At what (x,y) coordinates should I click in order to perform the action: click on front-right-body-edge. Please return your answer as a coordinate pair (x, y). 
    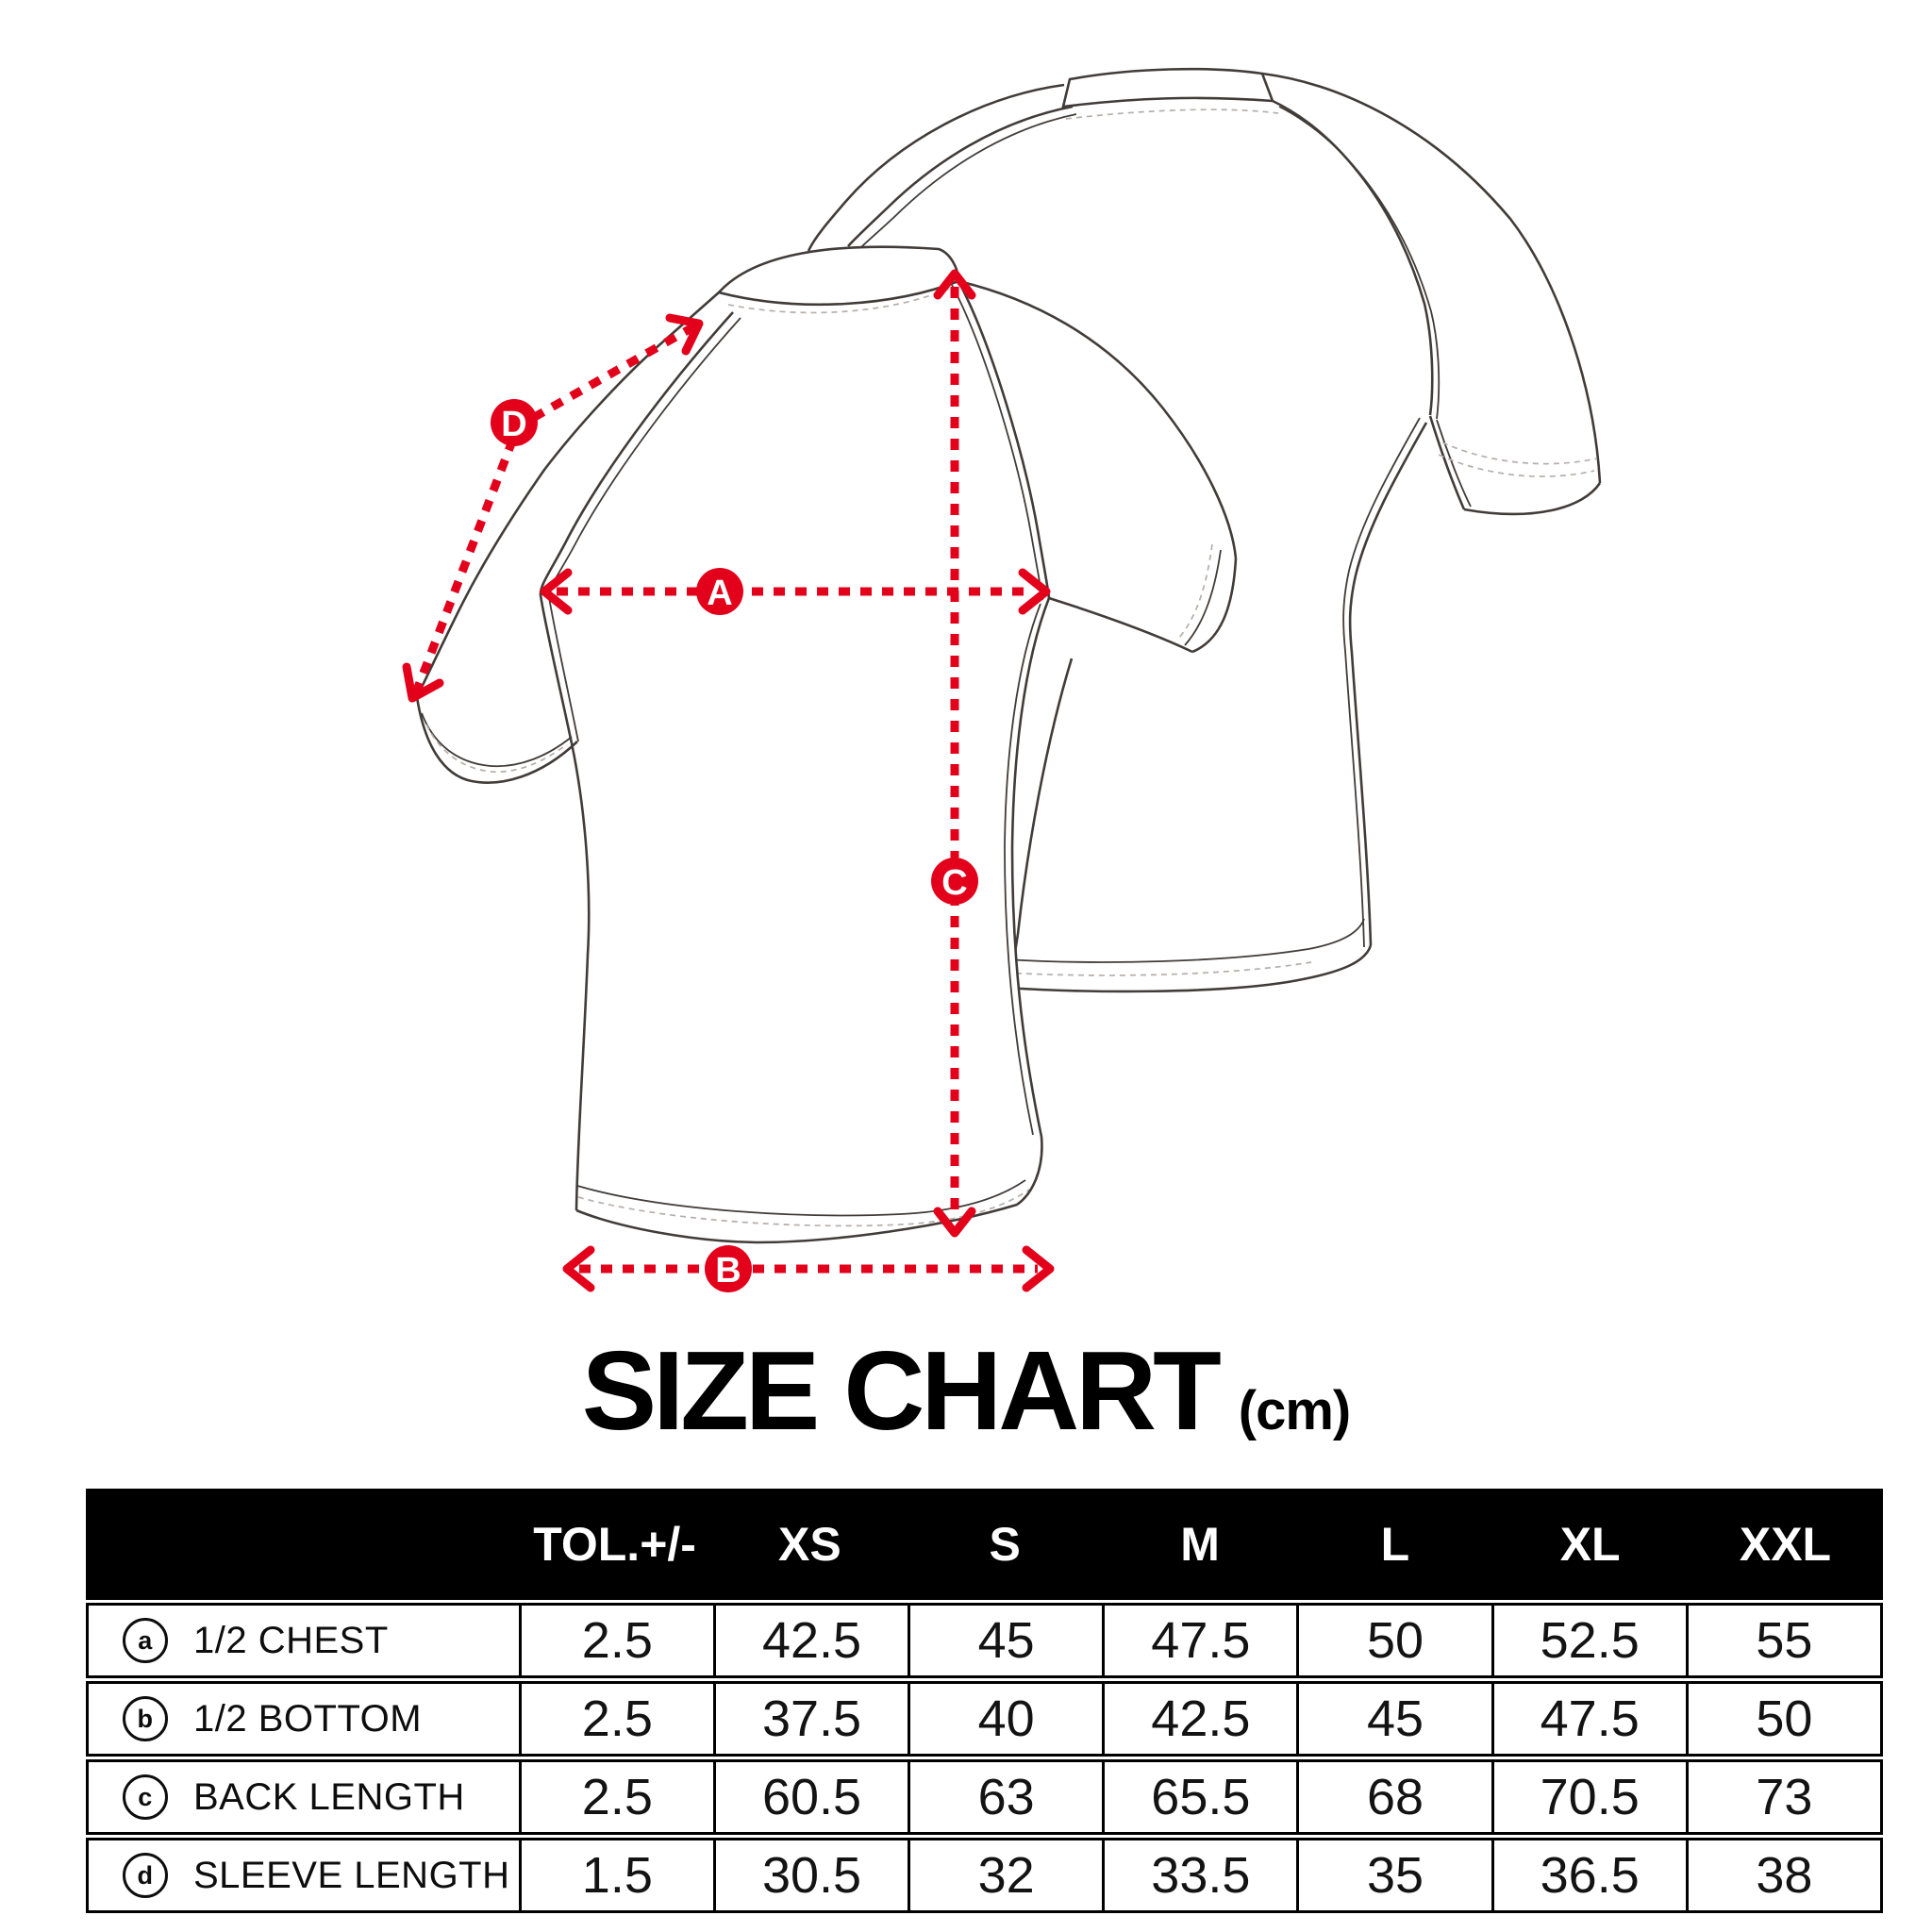
    Looking at the image, I should click on (1030, 902).